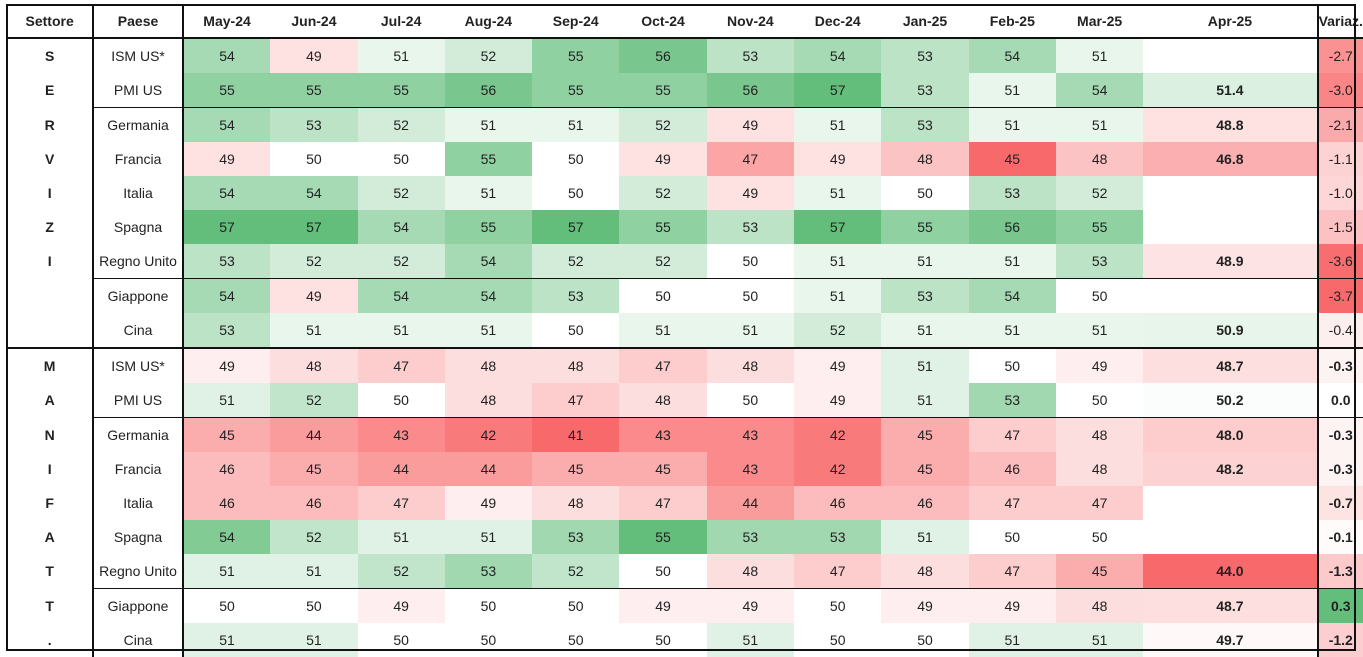 This screenshot has width=1363, height=657. I want to click on table-row: Giappone 54 49 54 54 53 50 50 51 53 54 50 -3.7, so click(685, 295).